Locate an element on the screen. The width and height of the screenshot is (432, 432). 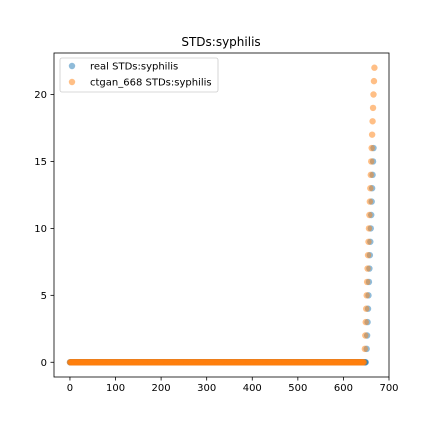
x-tick-label: 100 is located at coordinates (115, 388).